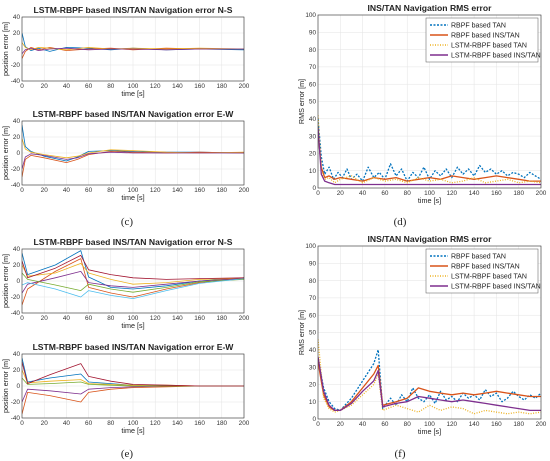  Describe the element at coordinates (400, 454) in the screenshot. I see `caption-f: (f)` at that location.